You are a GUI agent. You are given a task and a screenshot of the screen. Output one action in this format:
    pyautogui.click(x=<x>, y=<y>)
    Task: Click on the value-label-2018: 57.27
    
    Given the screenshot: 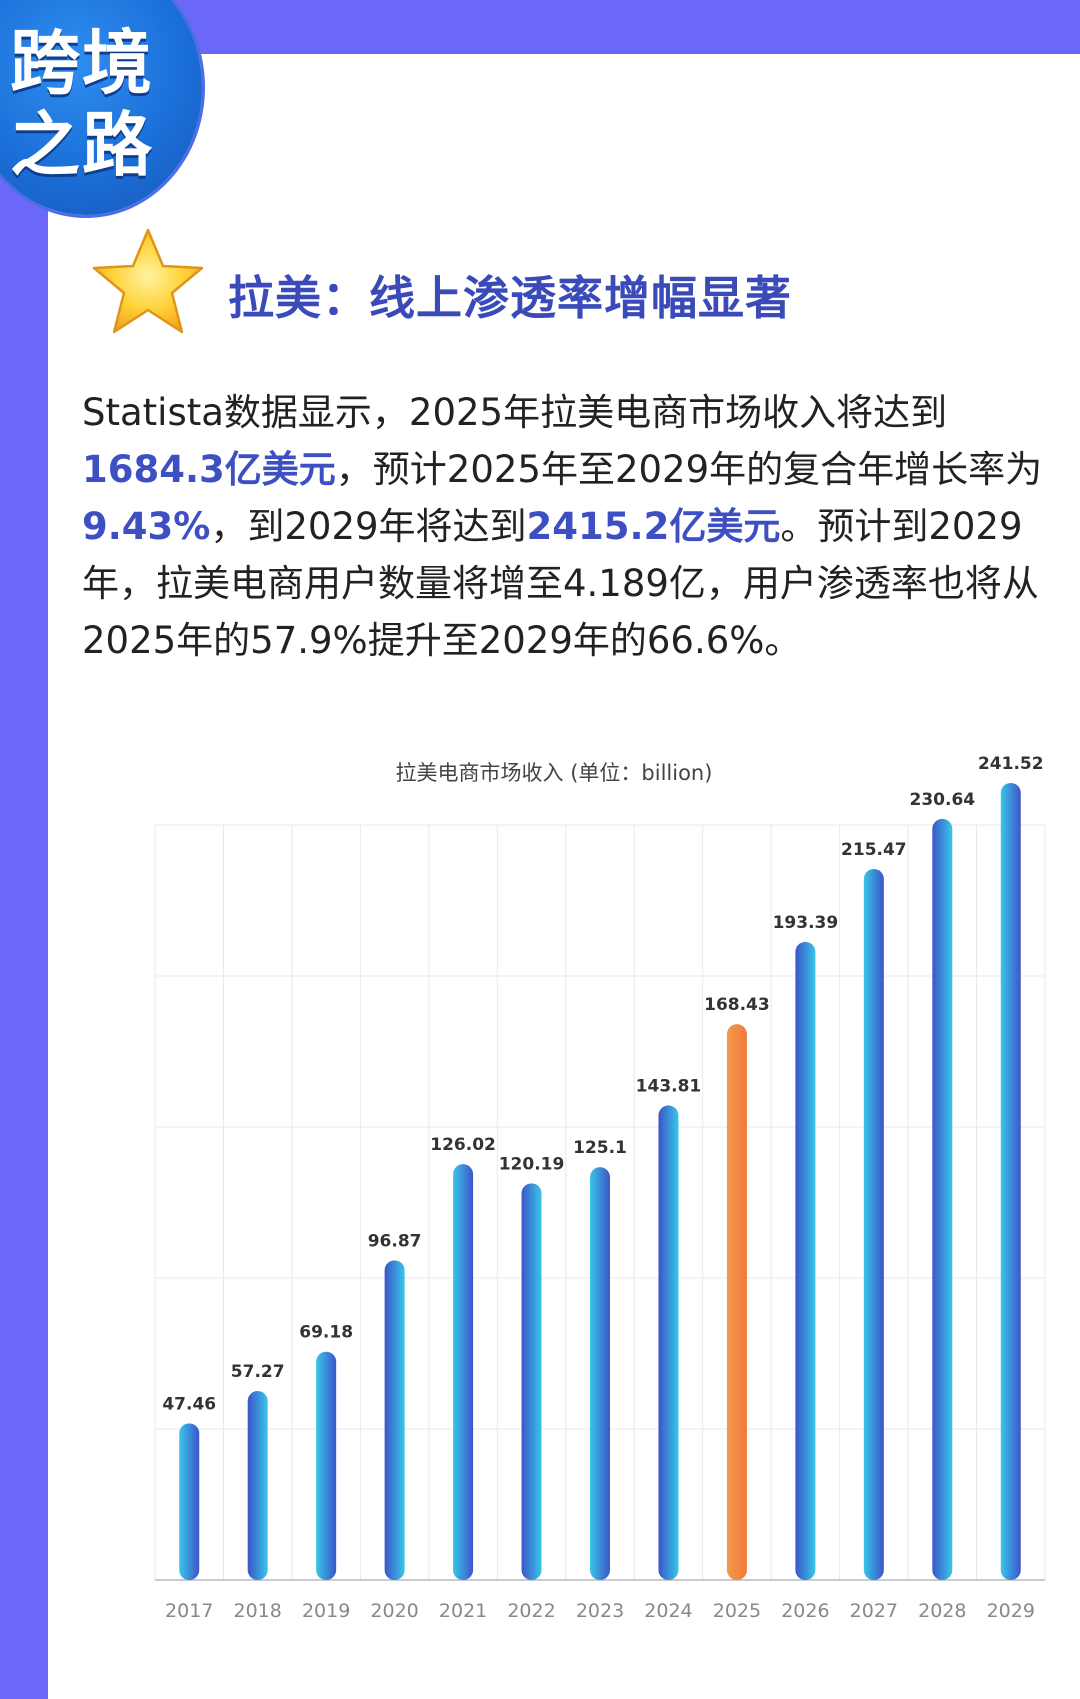 What is the action you would take?
    pyautogui.click(x=258, y=1372)
    